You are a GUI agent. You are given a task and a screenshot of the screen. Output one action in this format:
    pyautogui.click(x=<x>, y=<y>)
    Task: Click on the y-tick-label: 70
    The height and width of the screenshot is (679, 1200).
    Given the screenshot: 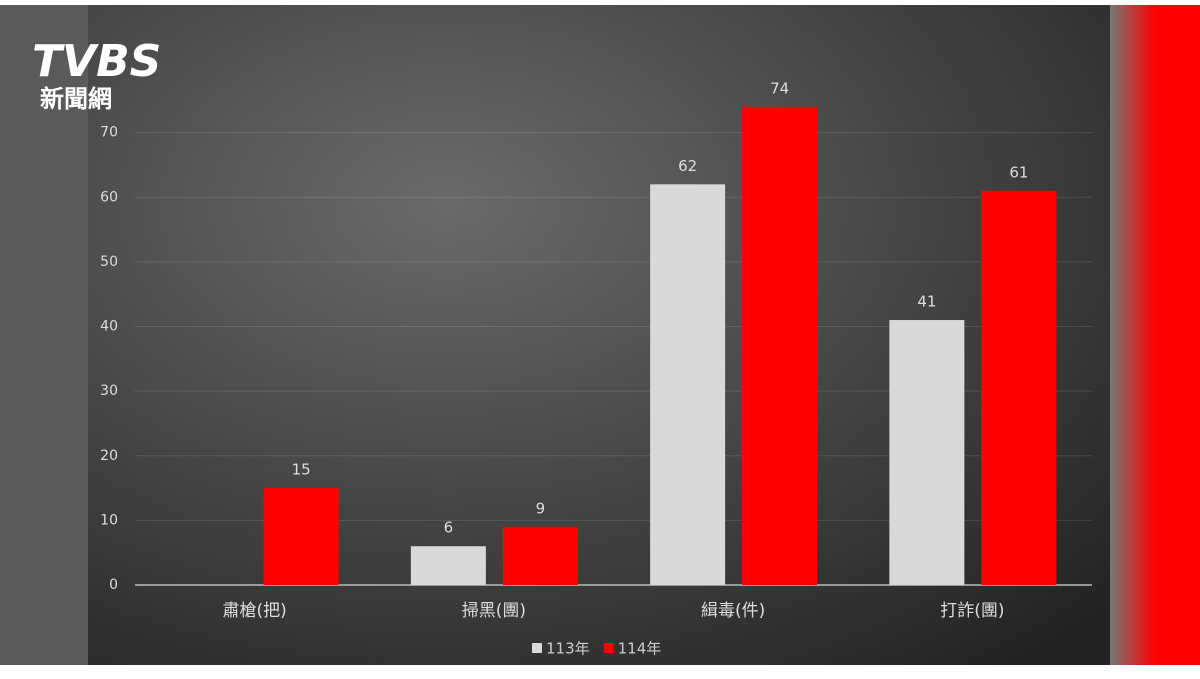 What is the action you would take?
    pyautogui.click(x=109, y=133)
    